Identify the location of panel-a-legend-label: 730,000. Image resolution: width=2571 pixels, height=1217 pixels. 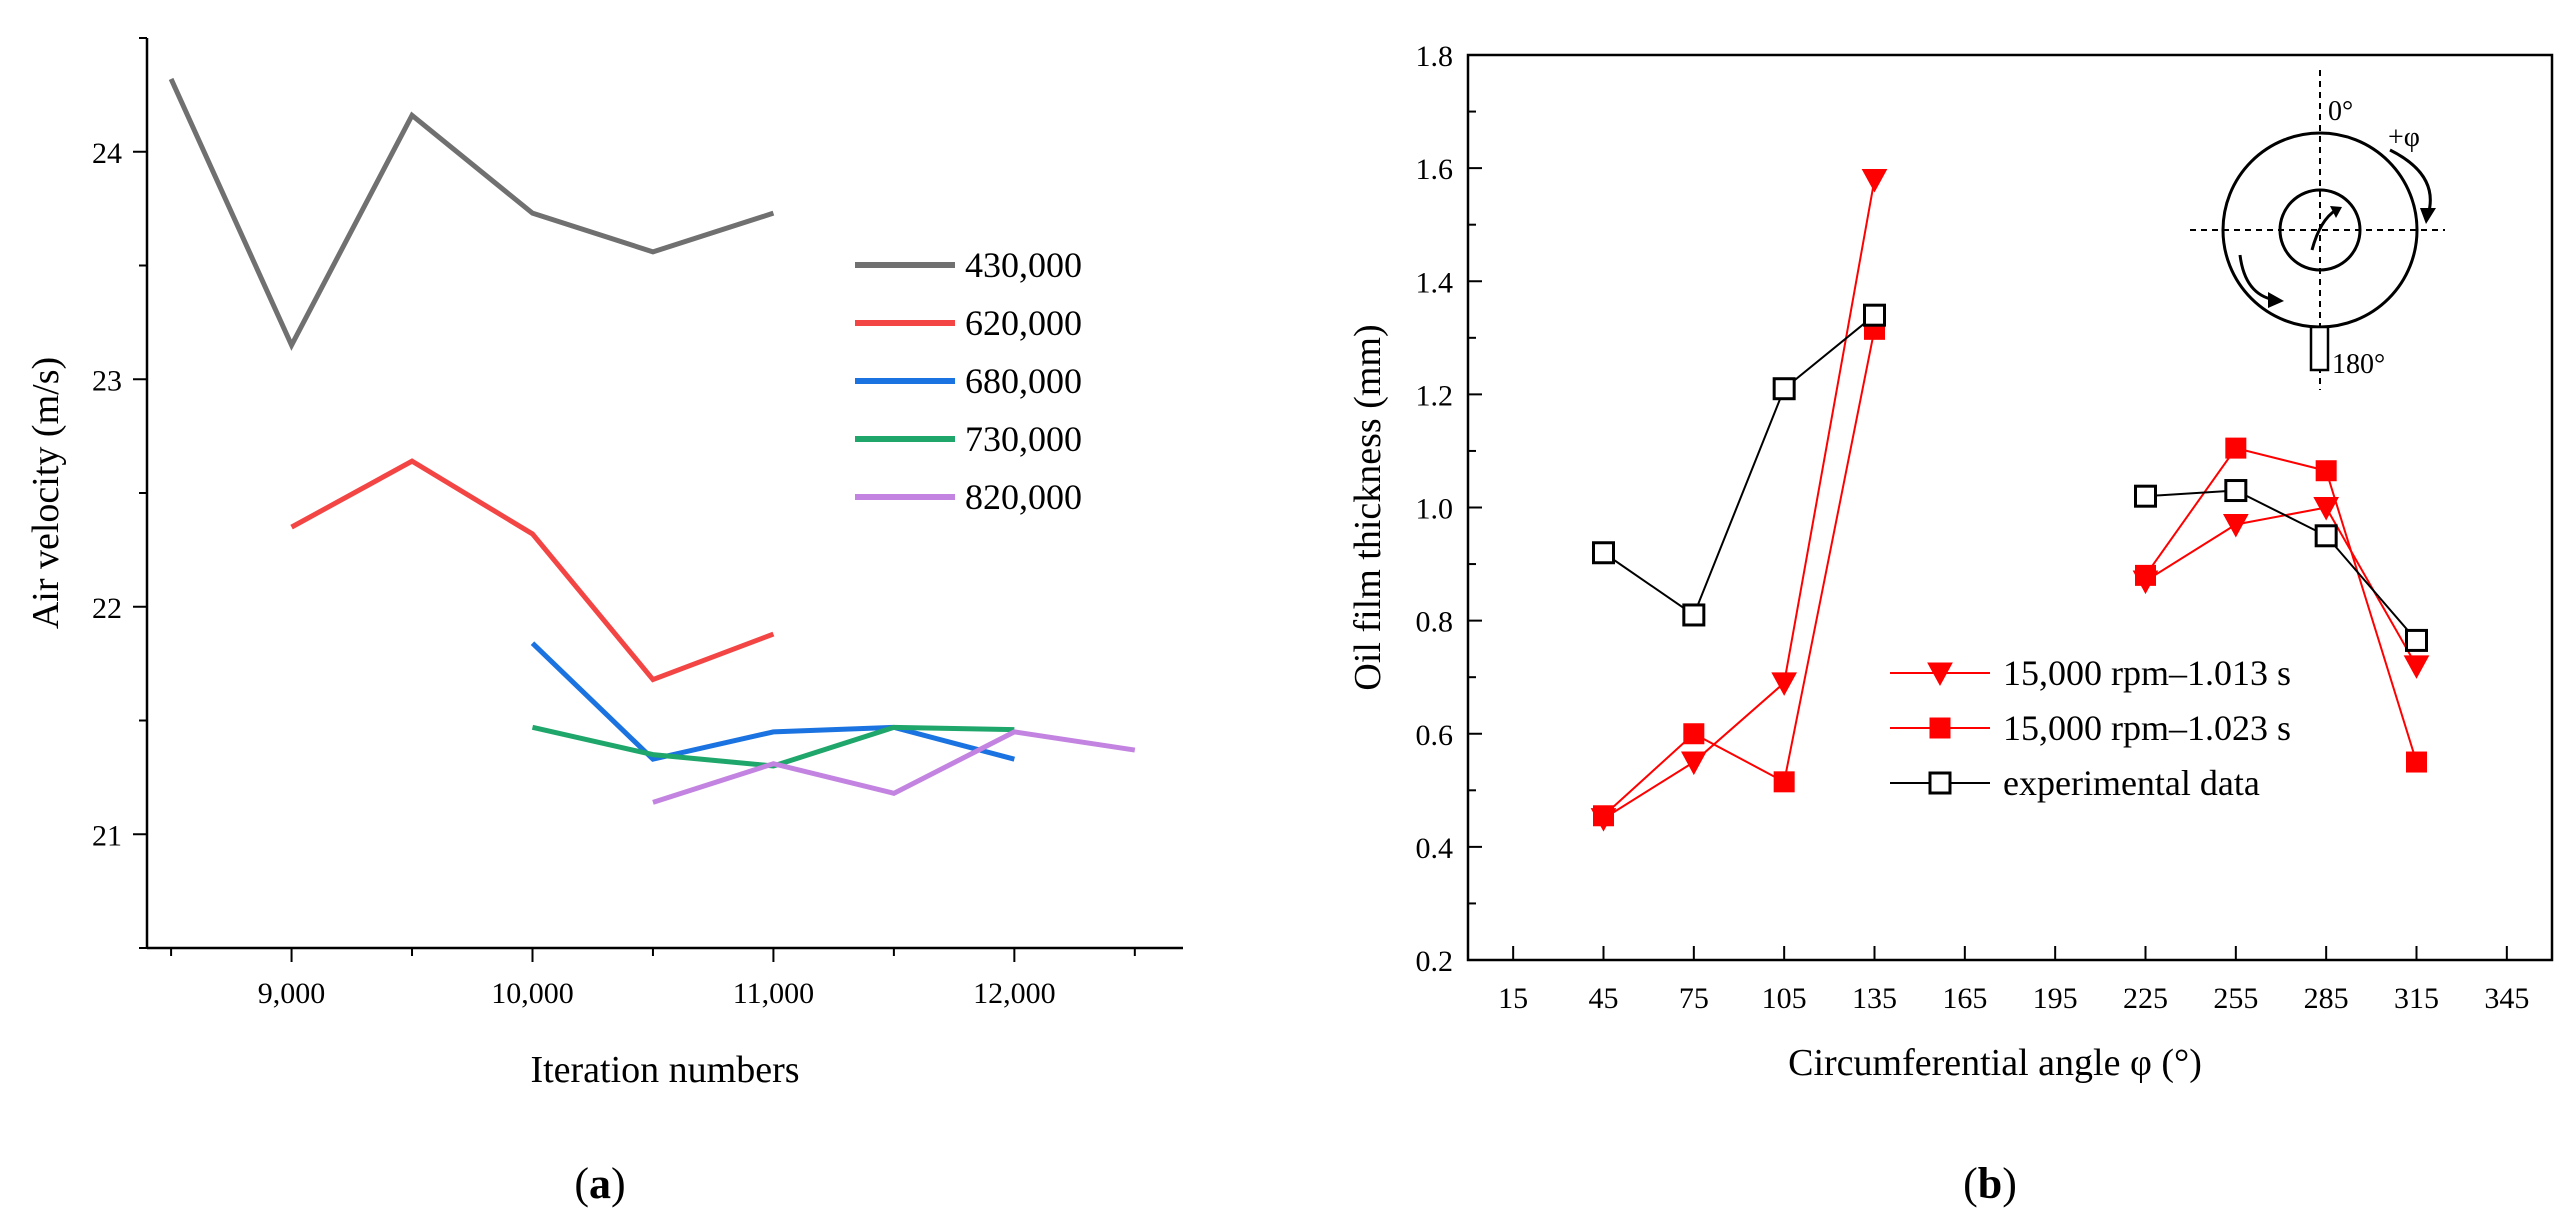
(1023, 439).